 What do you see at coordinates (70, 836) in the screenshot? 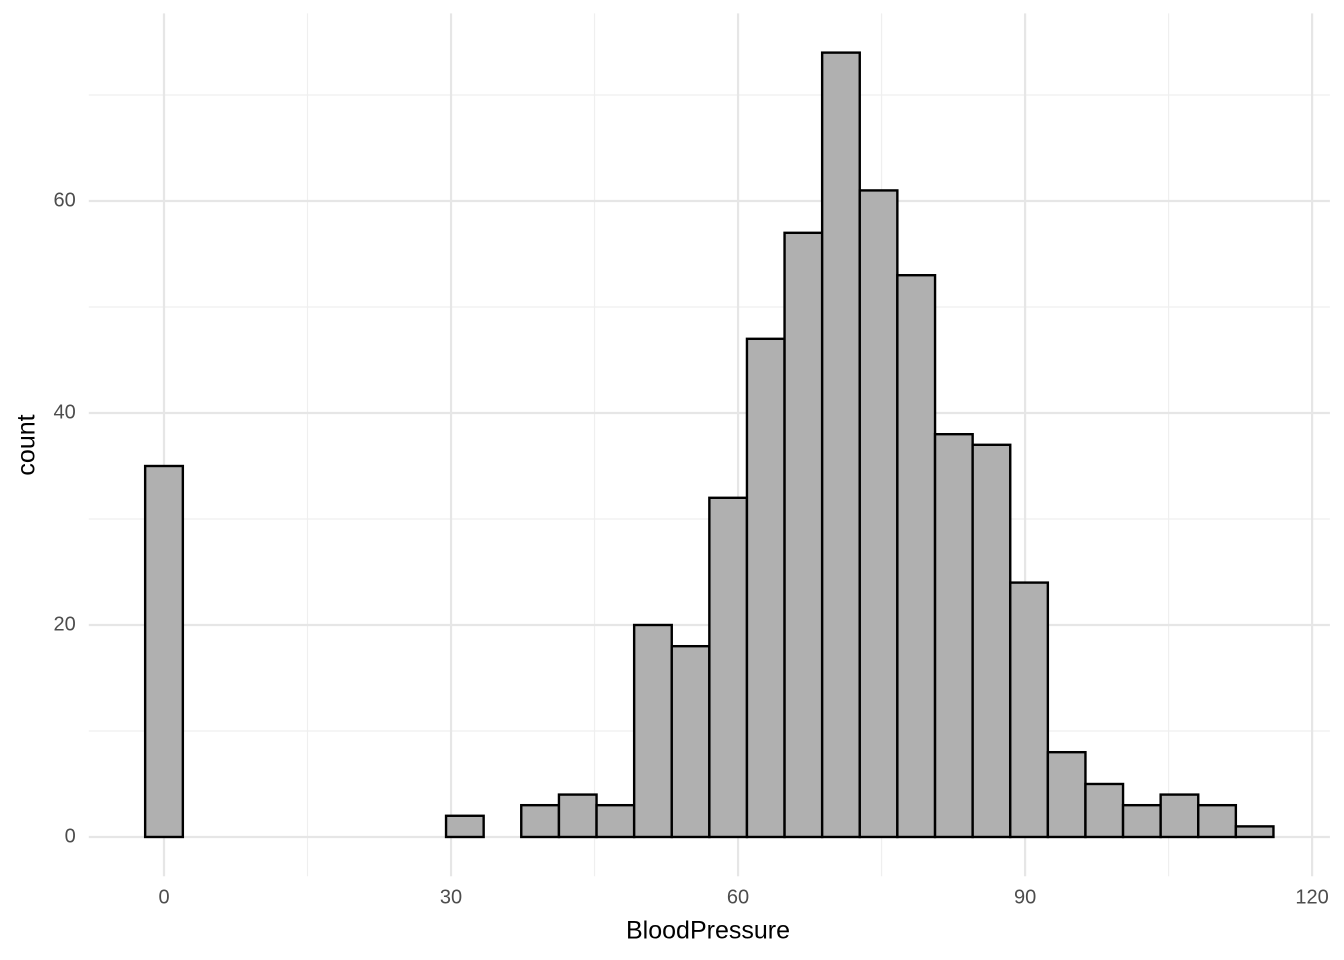
I see `y-tick-label: 0` at bounding box center [70, 836].